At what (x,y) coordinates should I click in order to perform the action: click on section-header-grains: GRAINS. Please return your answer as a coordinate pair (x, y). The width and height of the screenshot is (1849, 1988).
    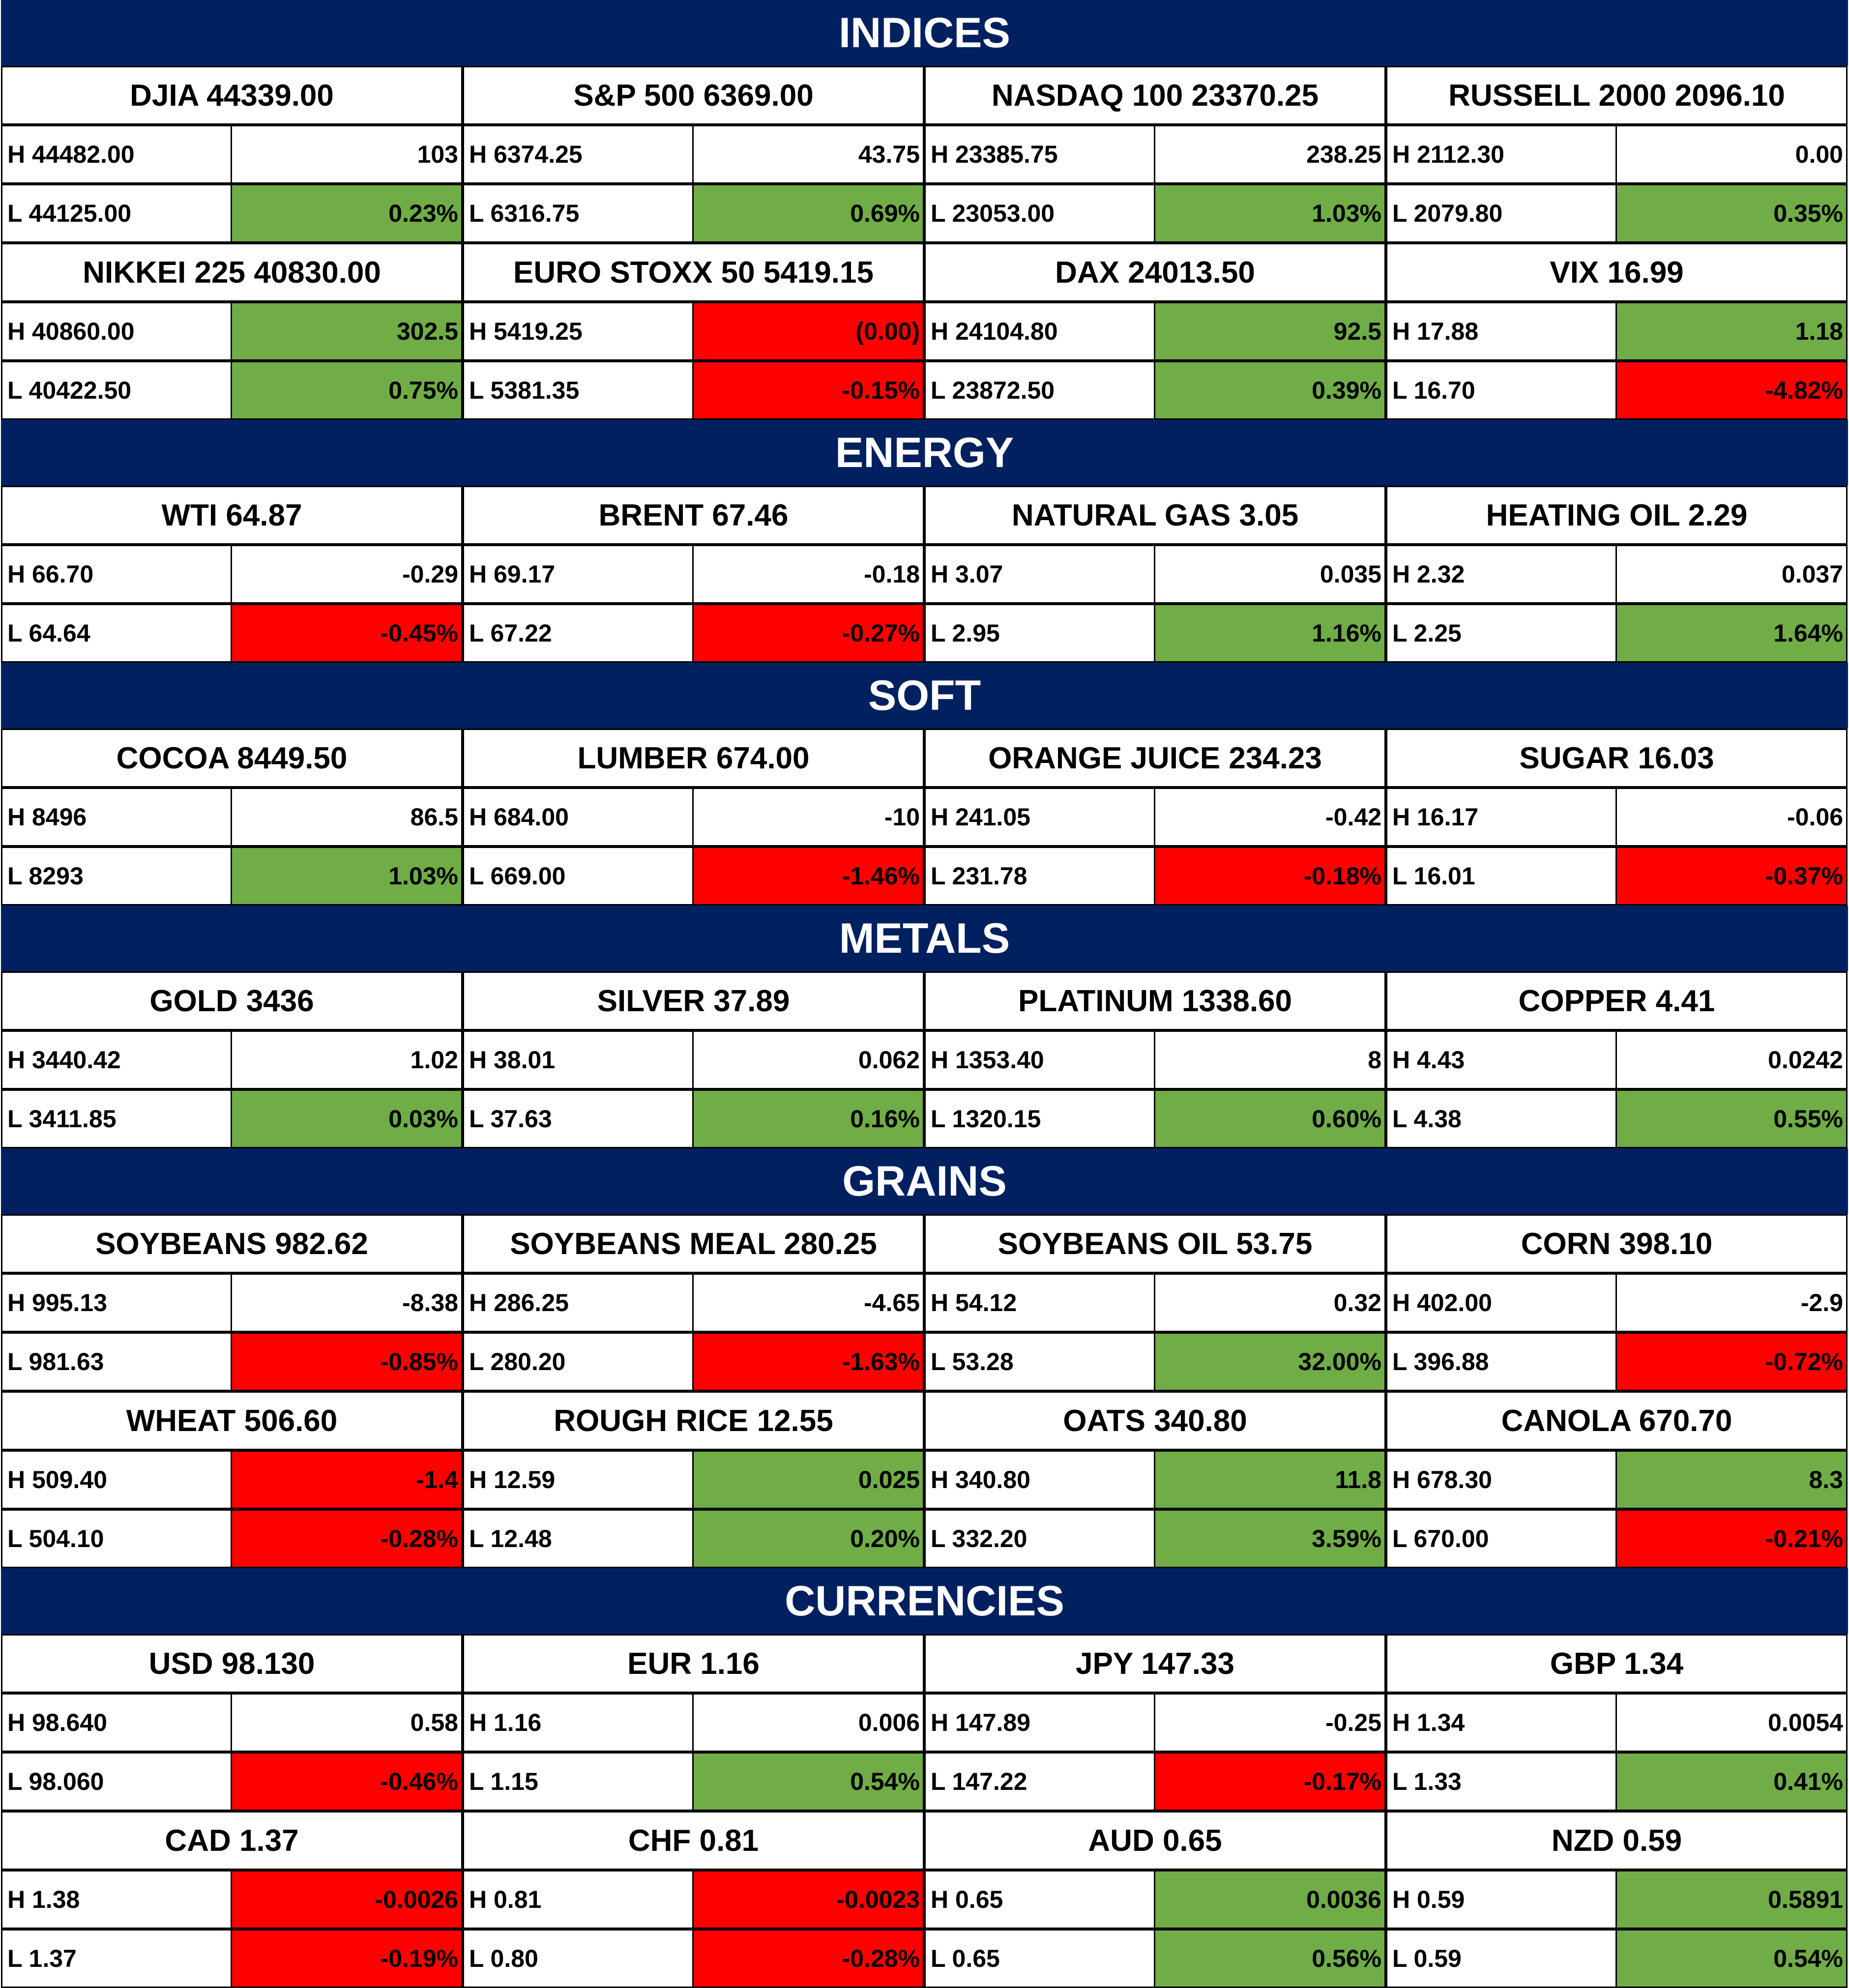
    Looking at the image, I should click on (924, 1181).